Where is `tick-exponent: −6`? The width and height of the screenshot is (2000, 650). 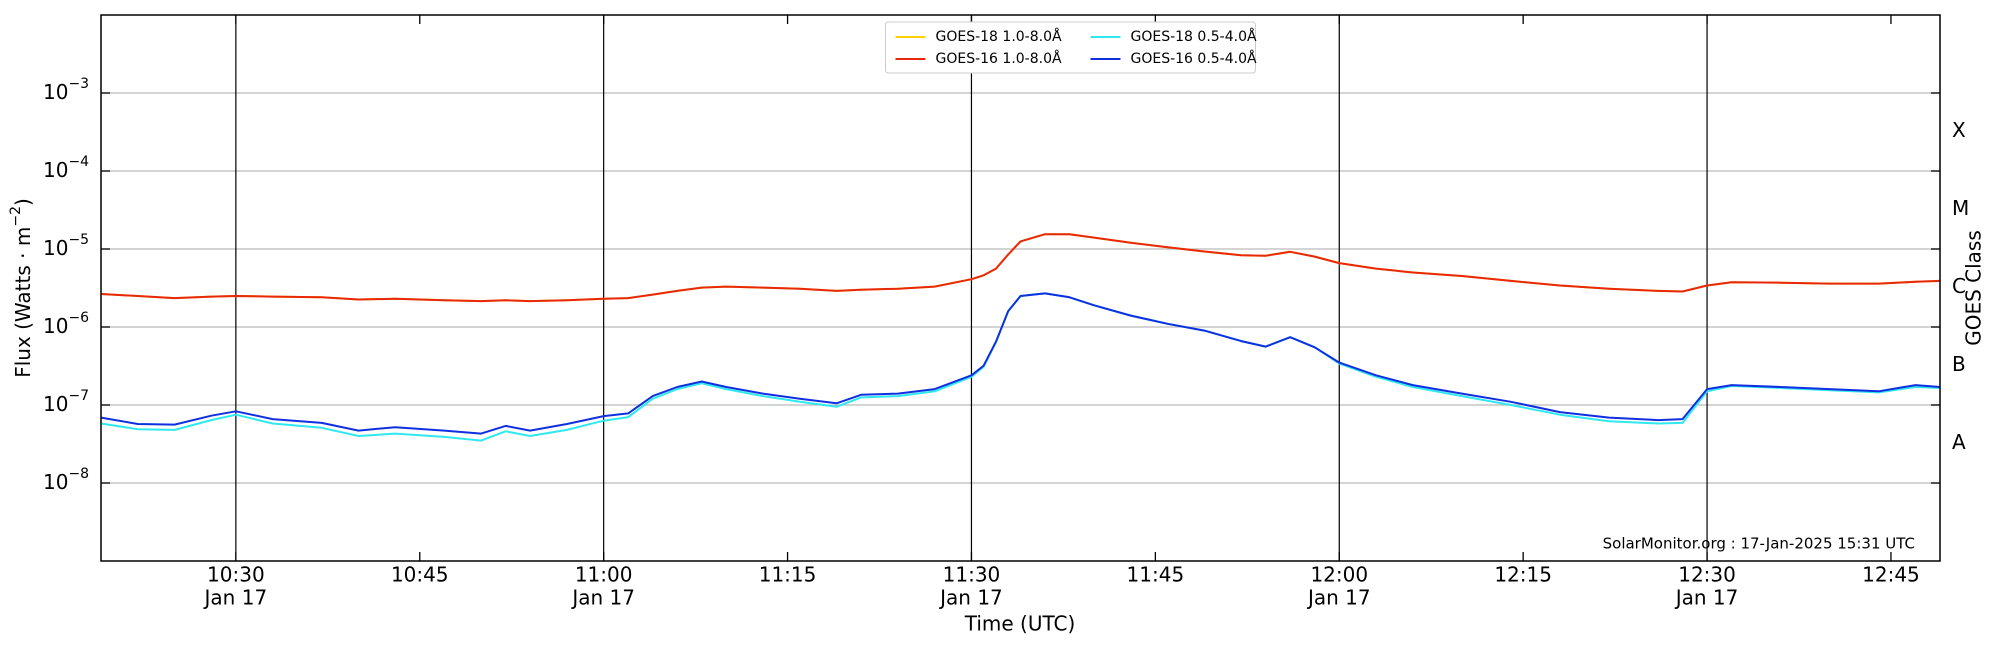 tick-exponent: −6 is located at coordinates (78, 318).